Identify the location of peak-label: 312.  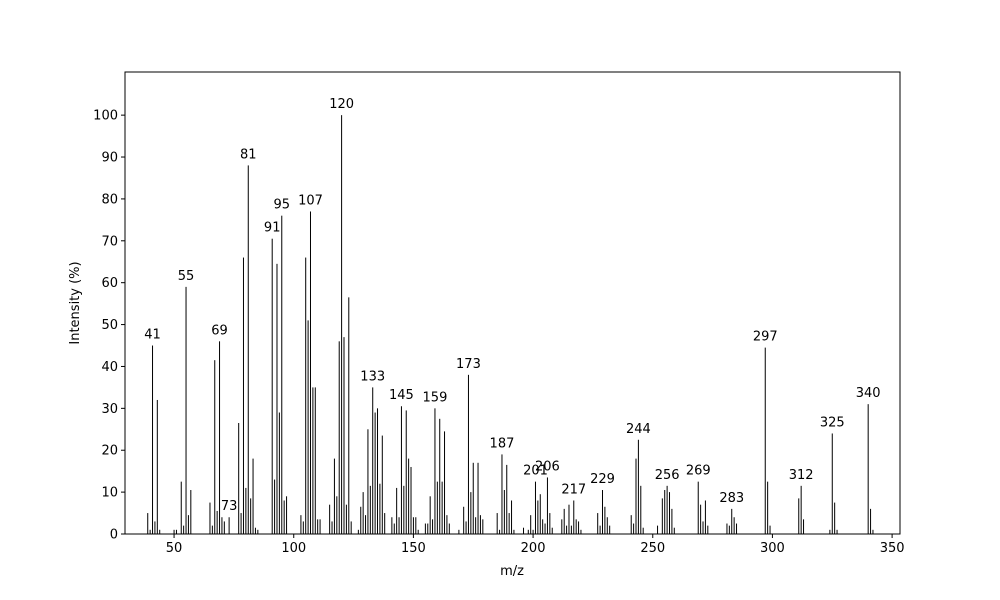
(801, 475).